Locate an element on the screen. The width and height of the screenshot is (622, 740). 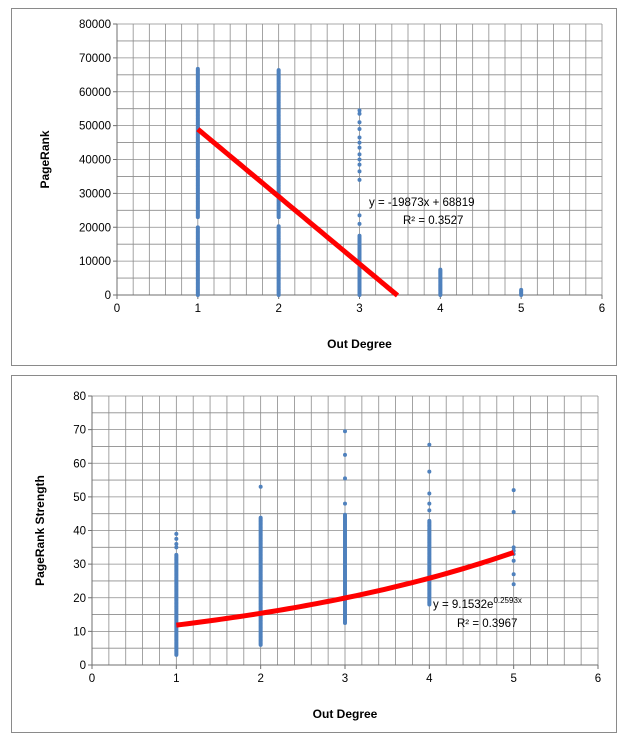
y-tick-label: 60 is located at coordinates (79, 464).